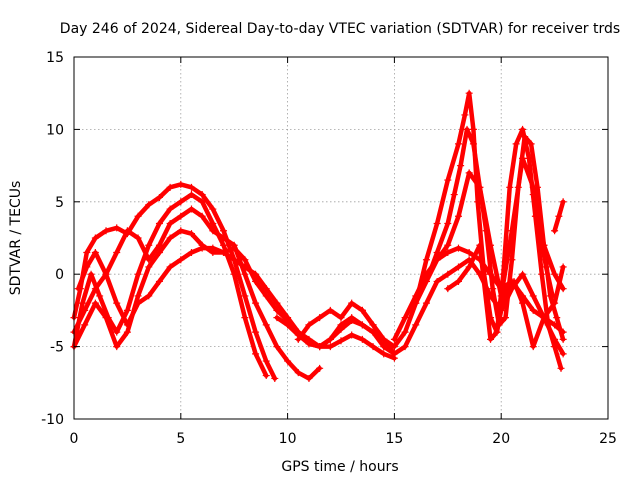 The height and width of the screenshot is (480, 640). What do you see at coordinates (339, 467) in the screenshot?
I see `x-axis-label: GPS time / hours` at bounding box center [339, 467].